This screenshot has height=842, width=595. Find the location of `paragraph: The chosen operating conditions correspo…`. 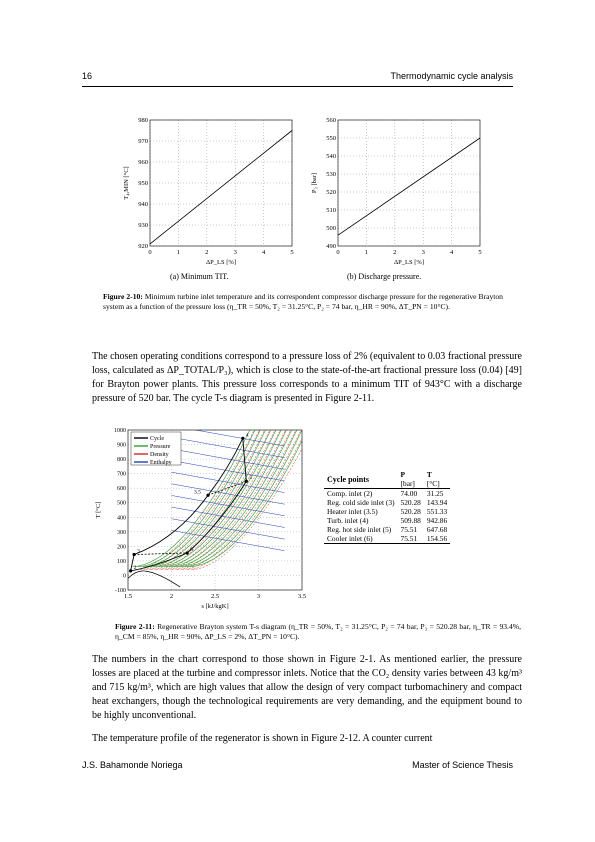

paragraph: The chosen operating conditions correspo… is located at coordinates (307, 377).